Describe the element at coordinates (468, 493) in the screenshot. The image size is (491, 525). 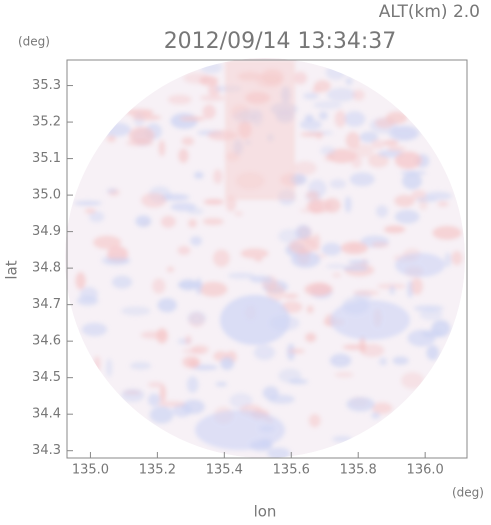
I see `x-unit: (deg)` at that location.